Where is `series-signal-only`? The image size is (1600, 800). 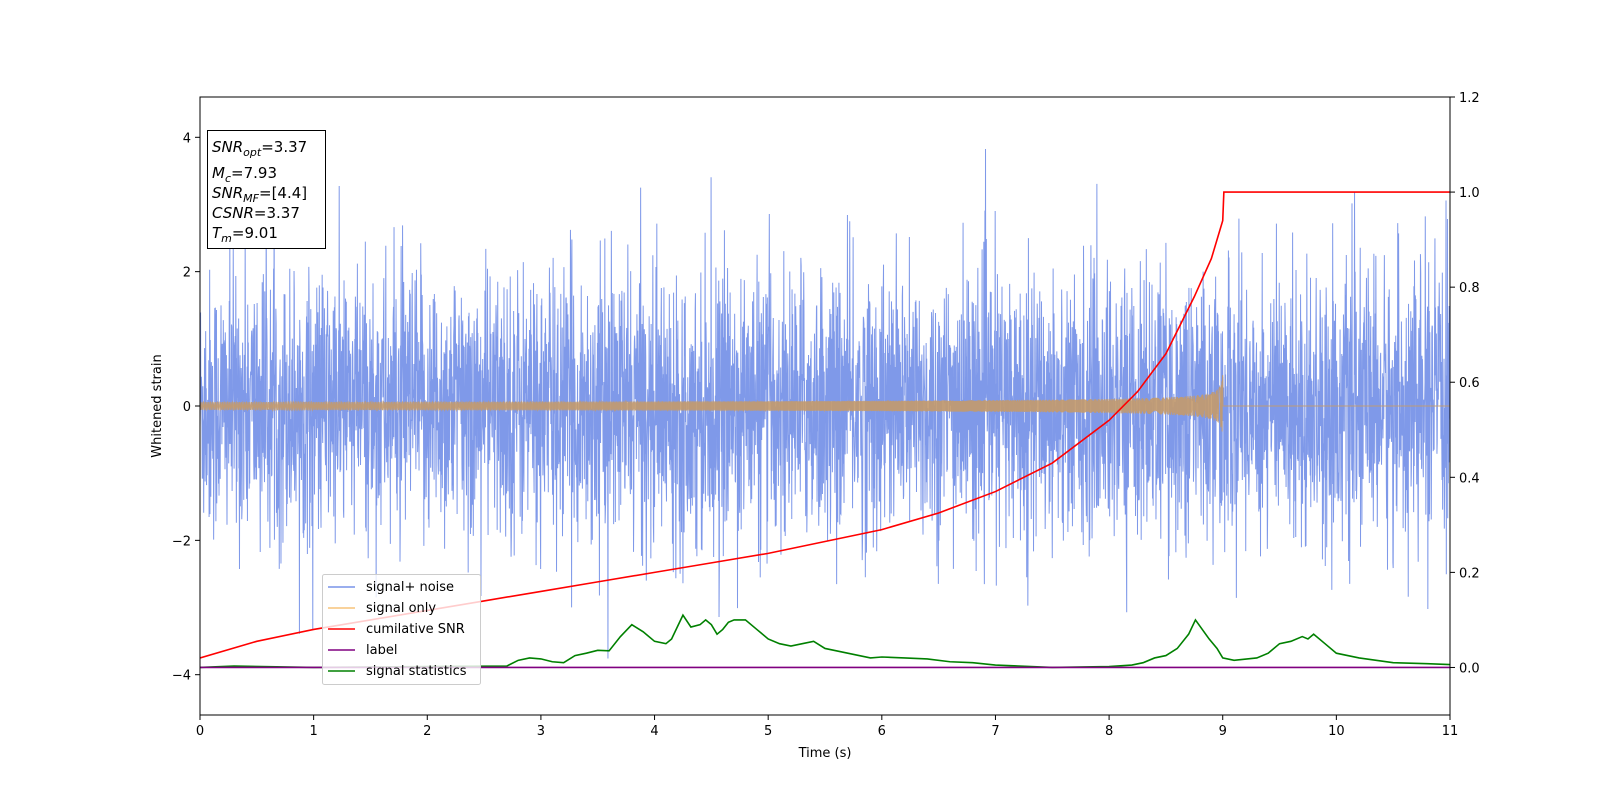 series-signal-only is located at coordinates (825, 403).